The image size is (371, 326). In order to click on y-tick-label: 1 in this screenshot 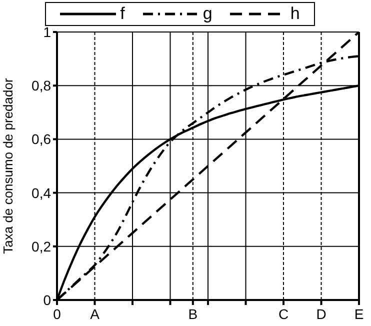, I will do `click(47, 32)`.